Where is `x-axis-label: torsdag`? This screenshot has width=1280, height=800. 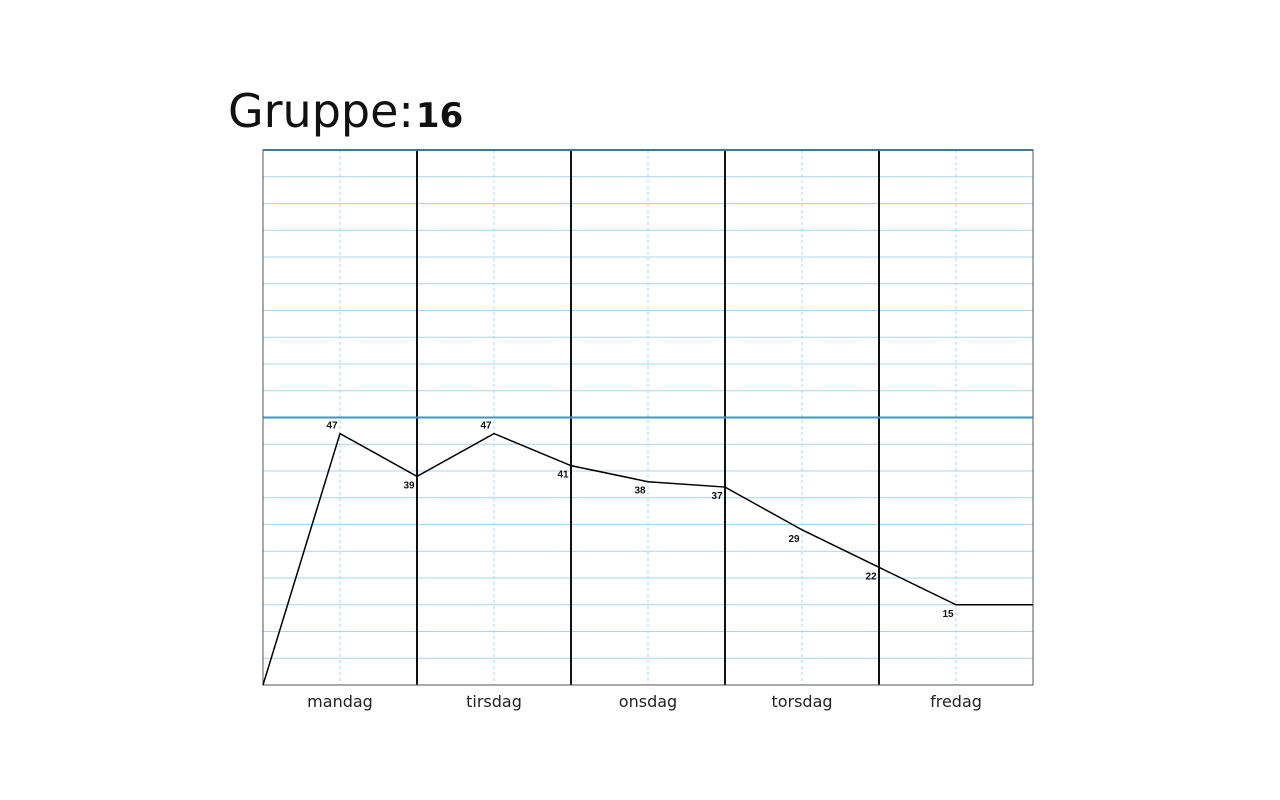
x-axis-label: torsdag is located at coordinates (801, 701).